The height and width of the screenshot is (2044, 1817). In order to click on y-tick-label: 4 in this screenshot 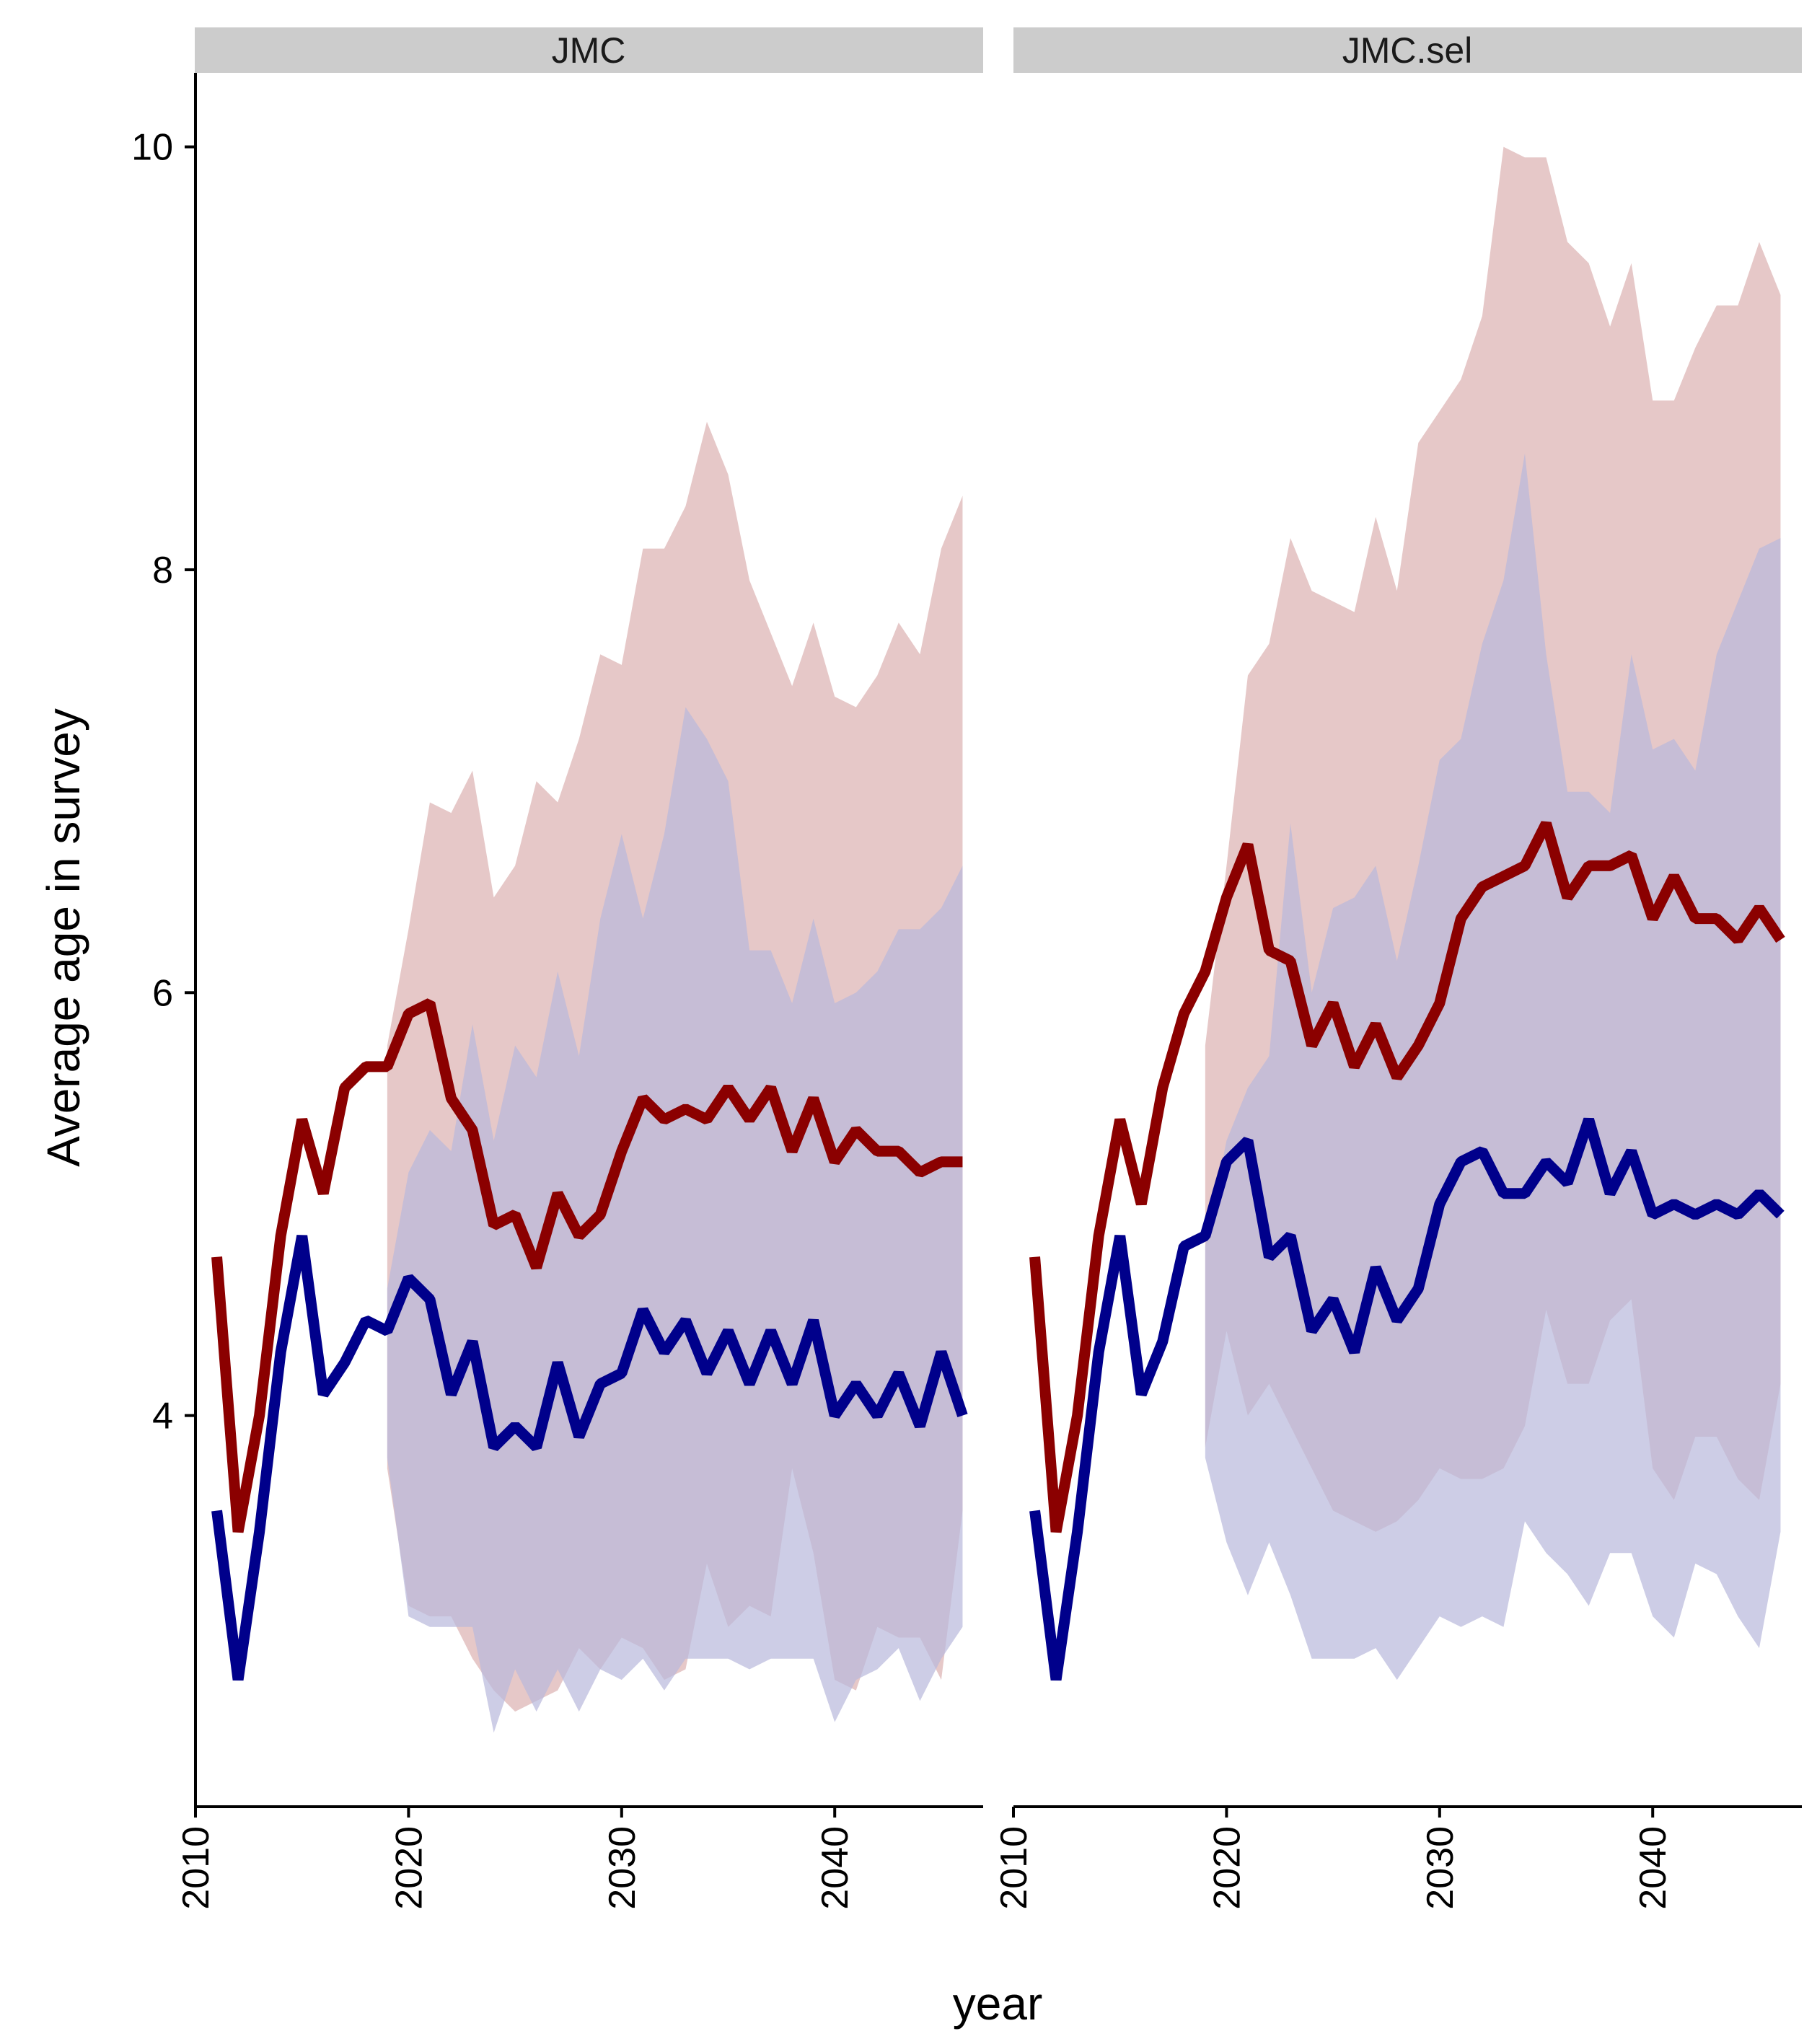, I will do `click(162, 1416)`.